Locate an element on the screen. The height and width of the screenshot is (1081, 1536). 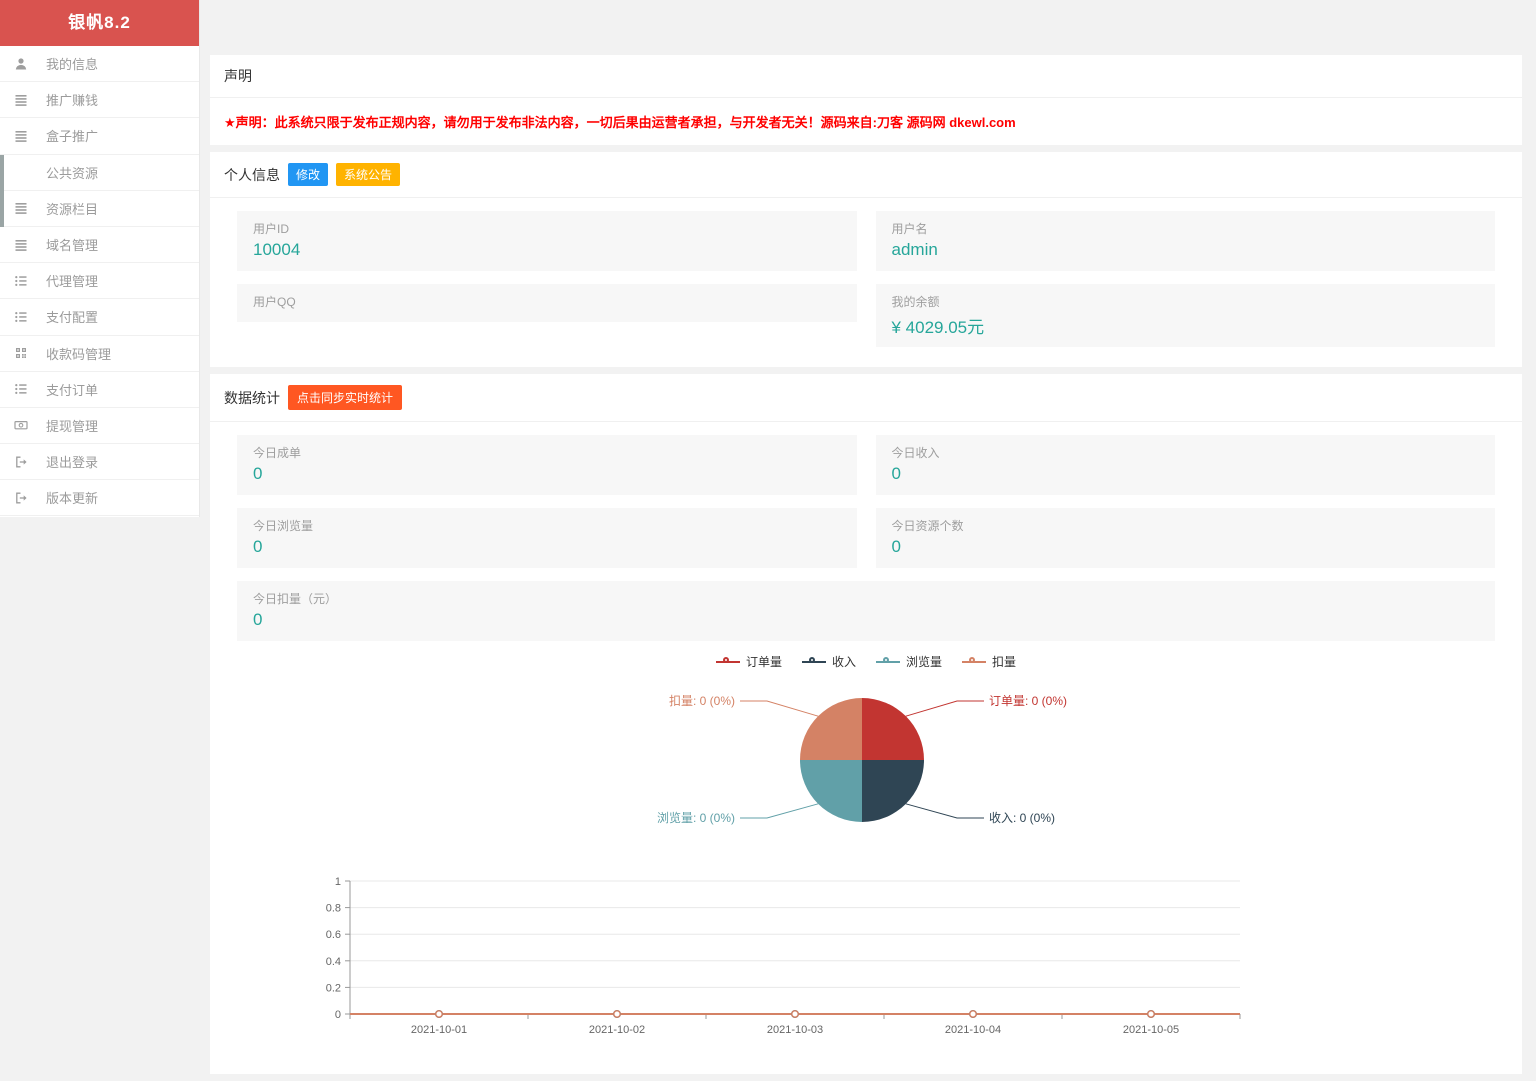
y-tick-label: 1 is located at coordinates (338, 882).